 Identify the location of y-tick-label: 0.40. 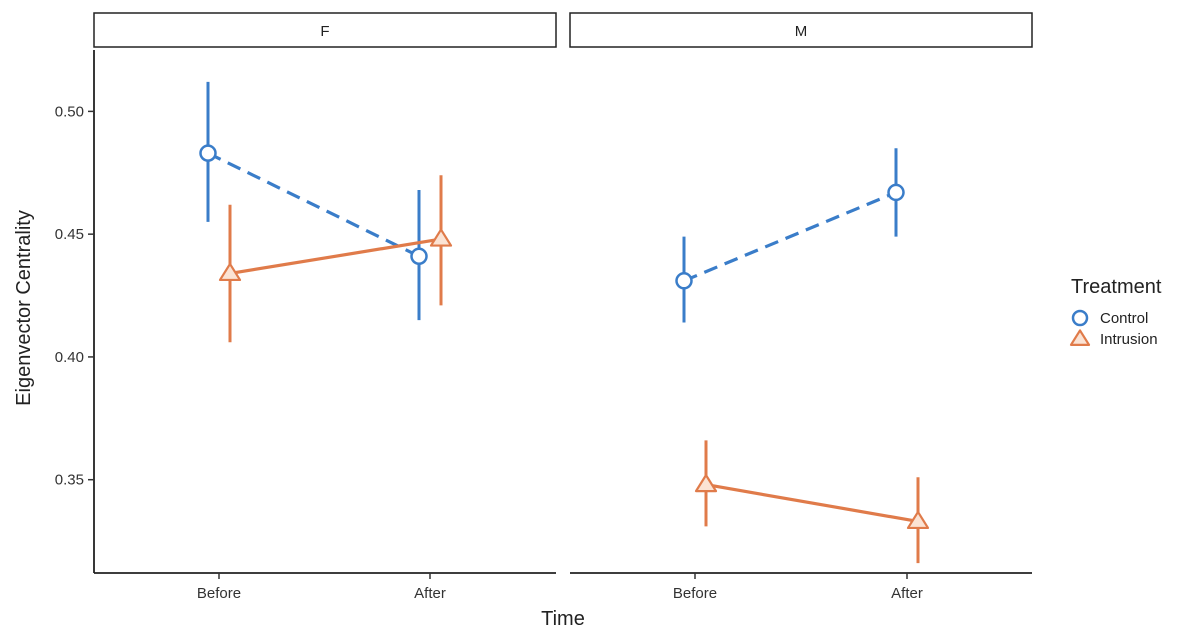
(69, 357).